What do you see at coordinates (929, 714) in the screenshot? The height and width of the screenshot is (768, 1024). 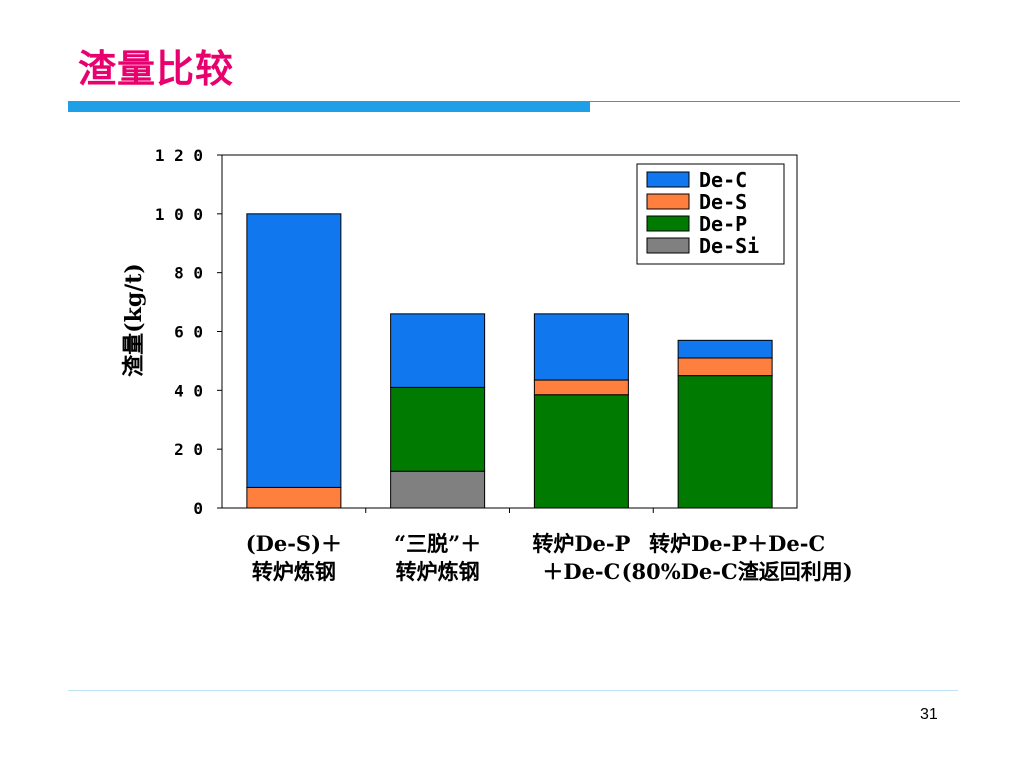 I see `page-number: 31` at bounding box center [929, 714].